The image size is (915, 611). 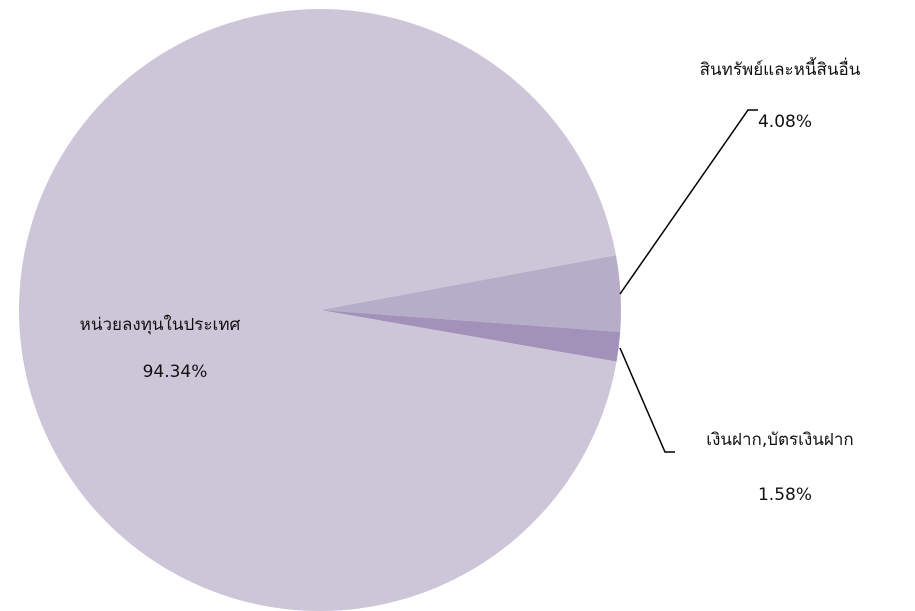 What do you see at coordinates (780, 68) in the screenshot?
I see `slice-label: สินทรัพย์และหนี้สินอื่น` at bounding box center [780, 68].